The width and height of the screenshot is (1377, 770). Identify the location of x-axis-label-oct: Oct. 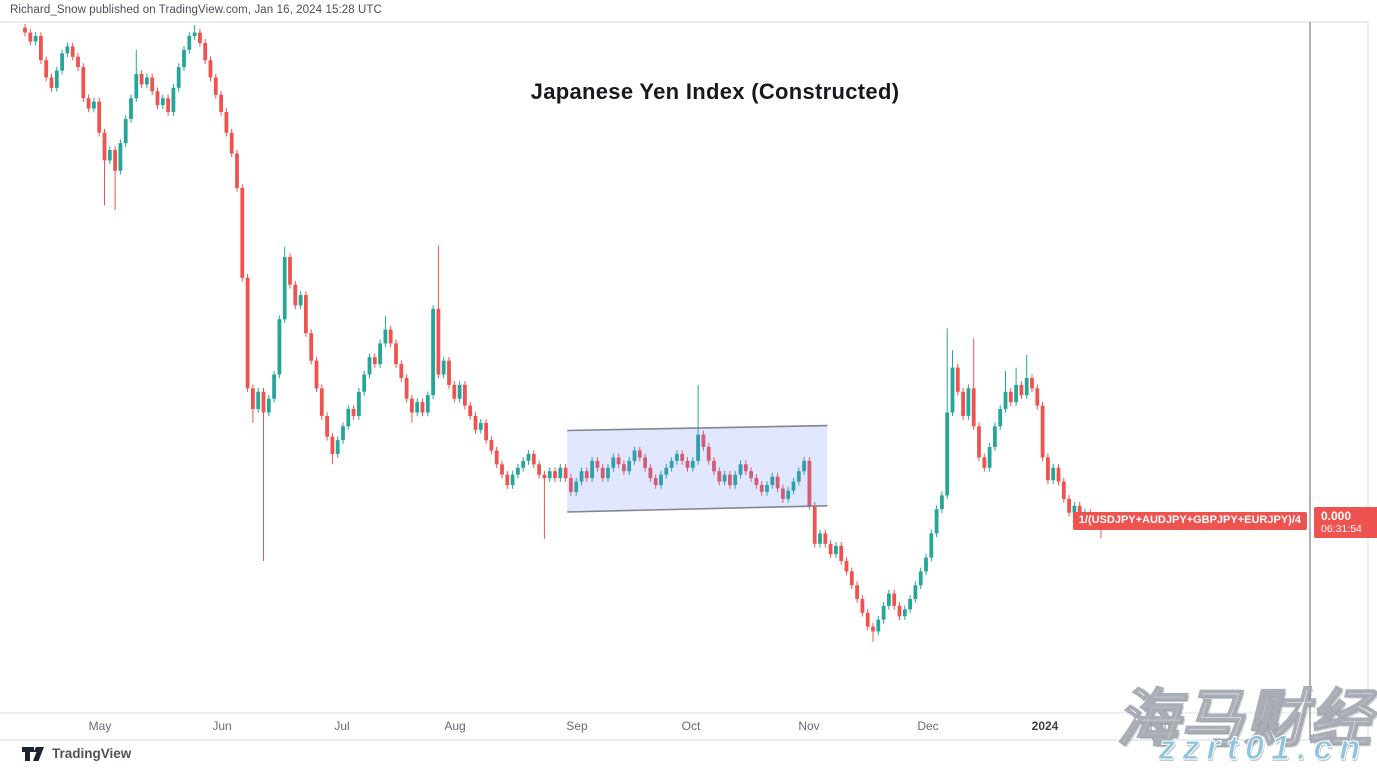
(691, 726).